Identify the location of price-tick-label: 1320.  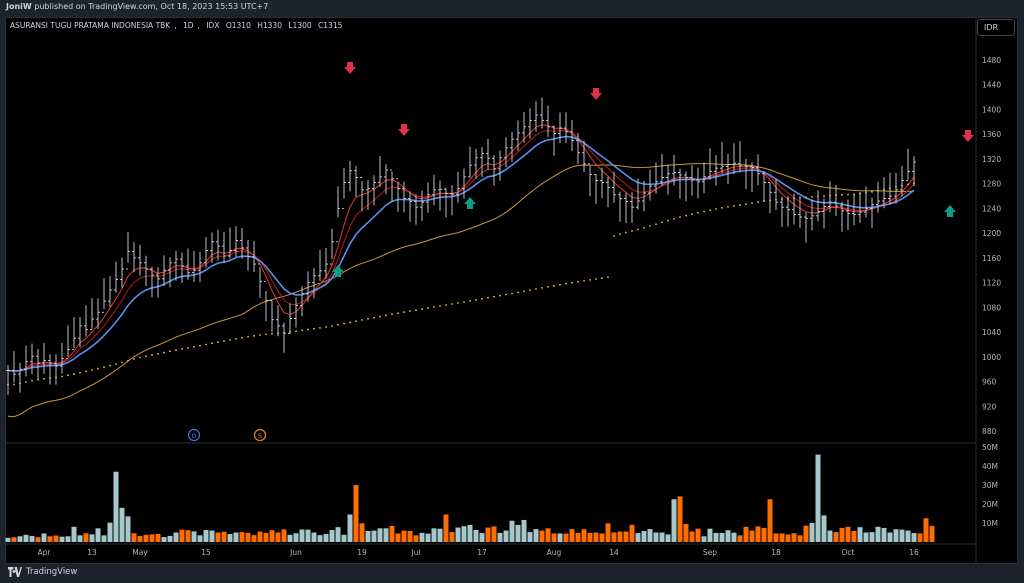
(991, 159).